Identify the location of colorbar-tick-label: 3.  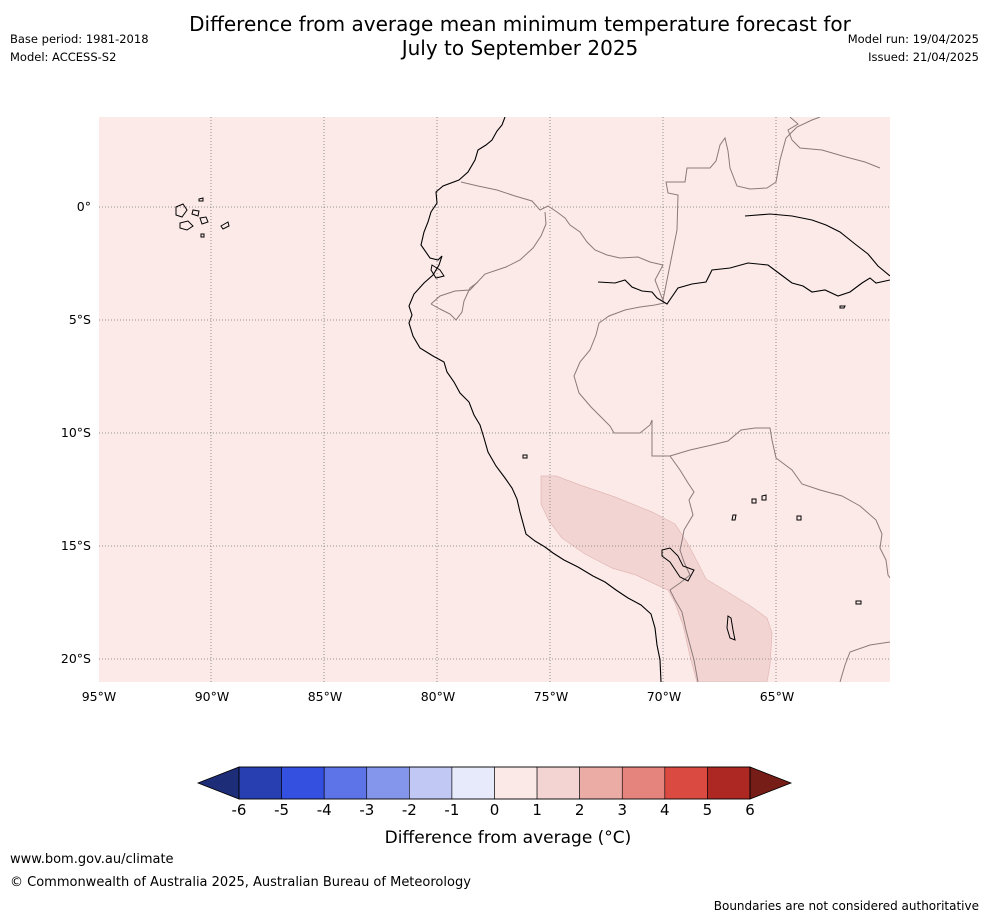
(622, 810).